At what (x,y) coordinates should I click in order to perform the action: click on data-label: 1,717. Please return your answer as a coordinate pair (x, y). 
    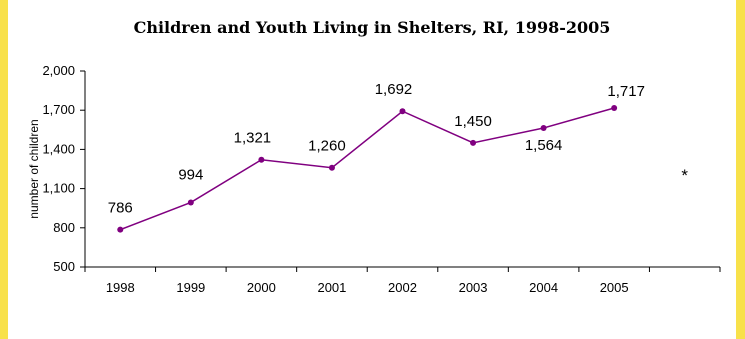
    Looking at the image, I should click on (626, 91).